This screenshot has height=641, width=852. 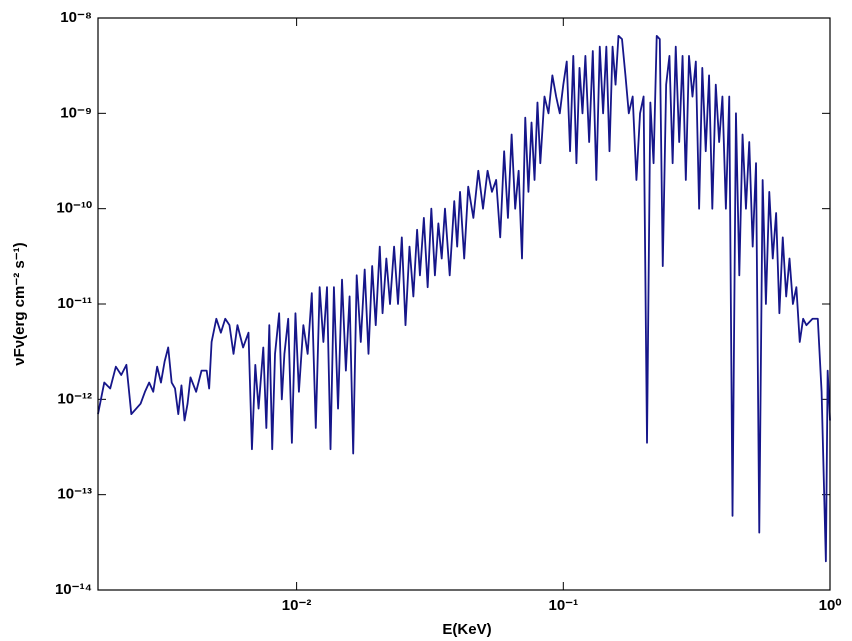 I want to click on y-tick-label: 10⁻¹⁴, so click(x=73, y=589).